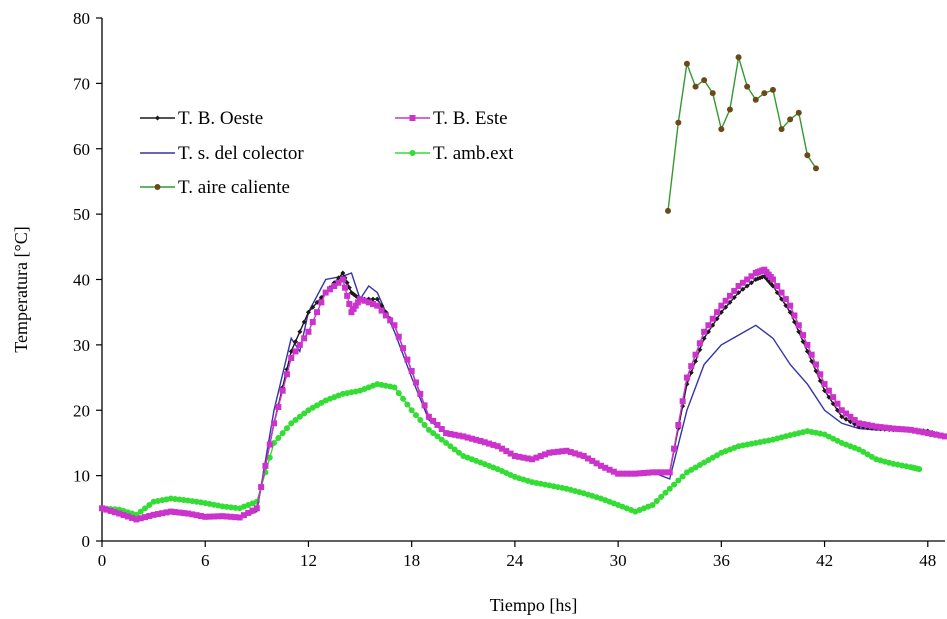  What do you see at coordinates (81, 214) in the screenshot?
I see `y-tick-label: 50` at bounding box center [81, 214].